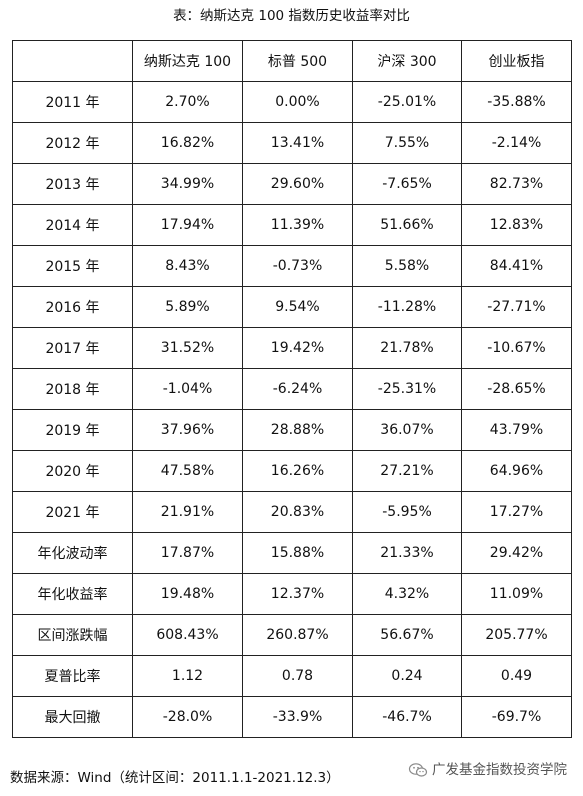 The height and width of the screenshot is (796, 583). I want to click on cell-sp500-value: 260.87%, so click(297, 635).